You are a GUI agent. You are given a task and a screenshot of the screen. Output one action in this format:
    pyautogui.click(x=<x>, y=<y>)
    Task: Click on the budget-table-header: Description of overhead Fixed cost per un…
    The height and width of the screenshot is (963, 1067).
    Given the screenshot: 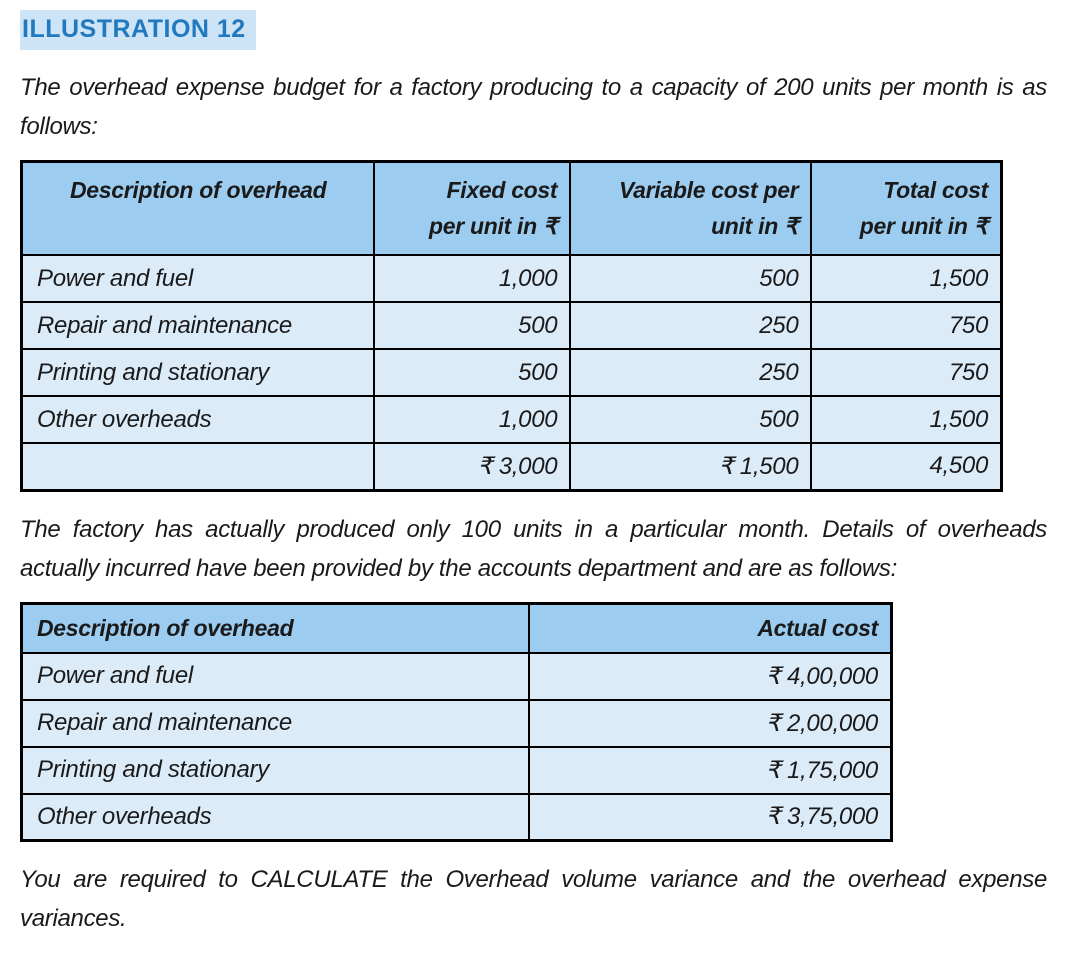 What is the action you would take?
    pyautogui.click(x=511, y=208)
    